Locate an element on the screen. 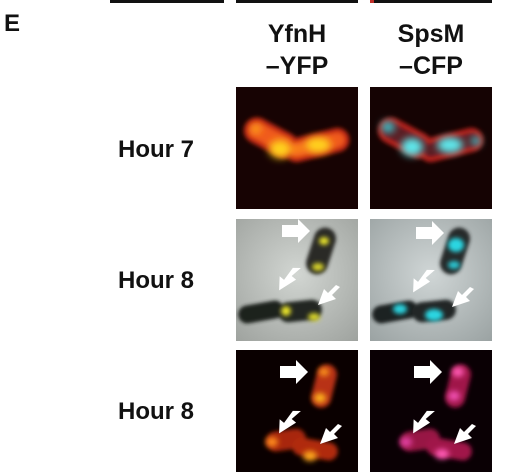 Image resolution: width=511 pixels, height=476 pixels. micrograph-hour7-yfp is located at coordinates (297, 148).